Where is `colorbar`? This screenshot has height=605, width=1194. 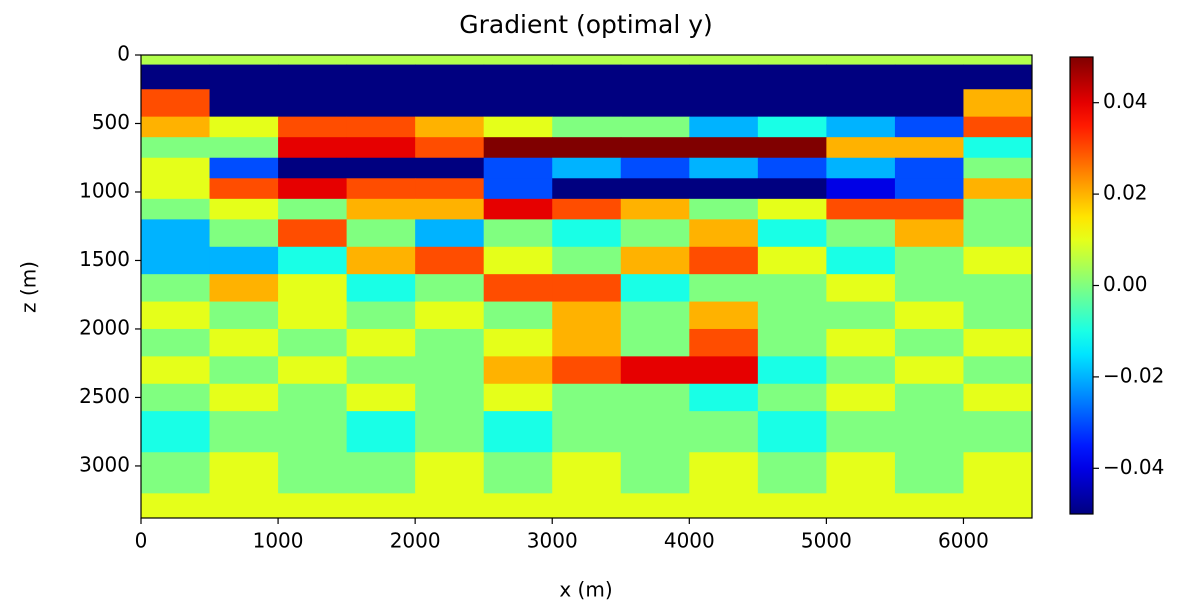 colorbar is located at coordinates (1081, 285).